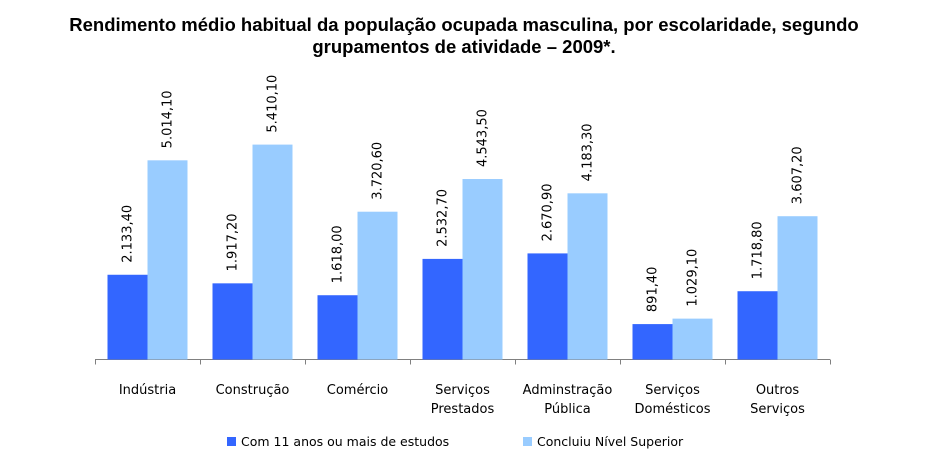 This screenshot has width=928, height=475. I want to click on x-tick-label: Prestados, so click(463, 409).